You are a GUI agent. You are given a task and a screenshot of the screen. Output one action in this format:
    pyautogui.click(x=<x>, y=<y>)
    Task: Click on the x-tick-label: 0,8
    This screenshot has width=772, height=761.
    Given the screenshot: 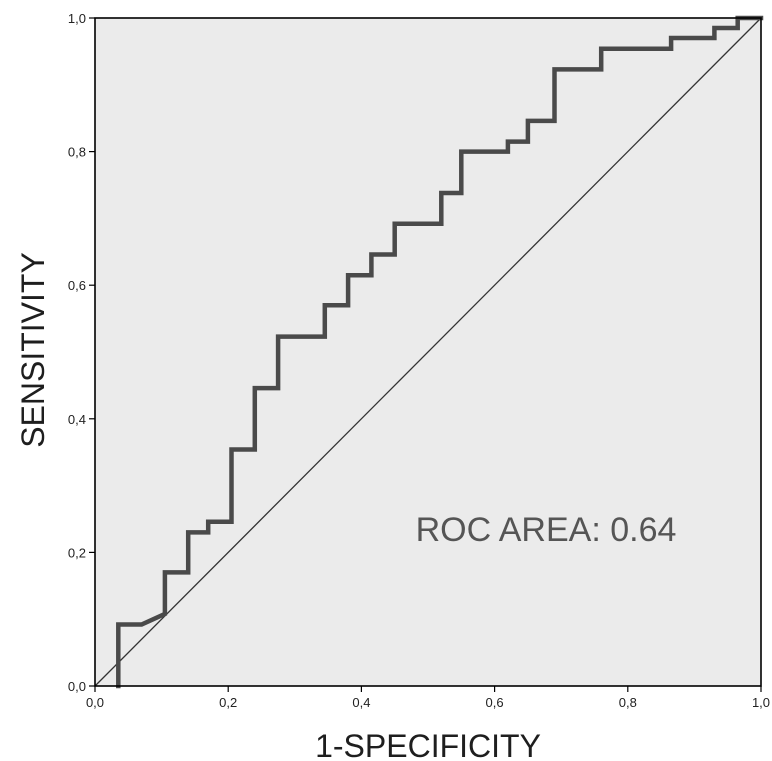 What is the action you would take?
    pyautogui.click(x=628, y=702)
    